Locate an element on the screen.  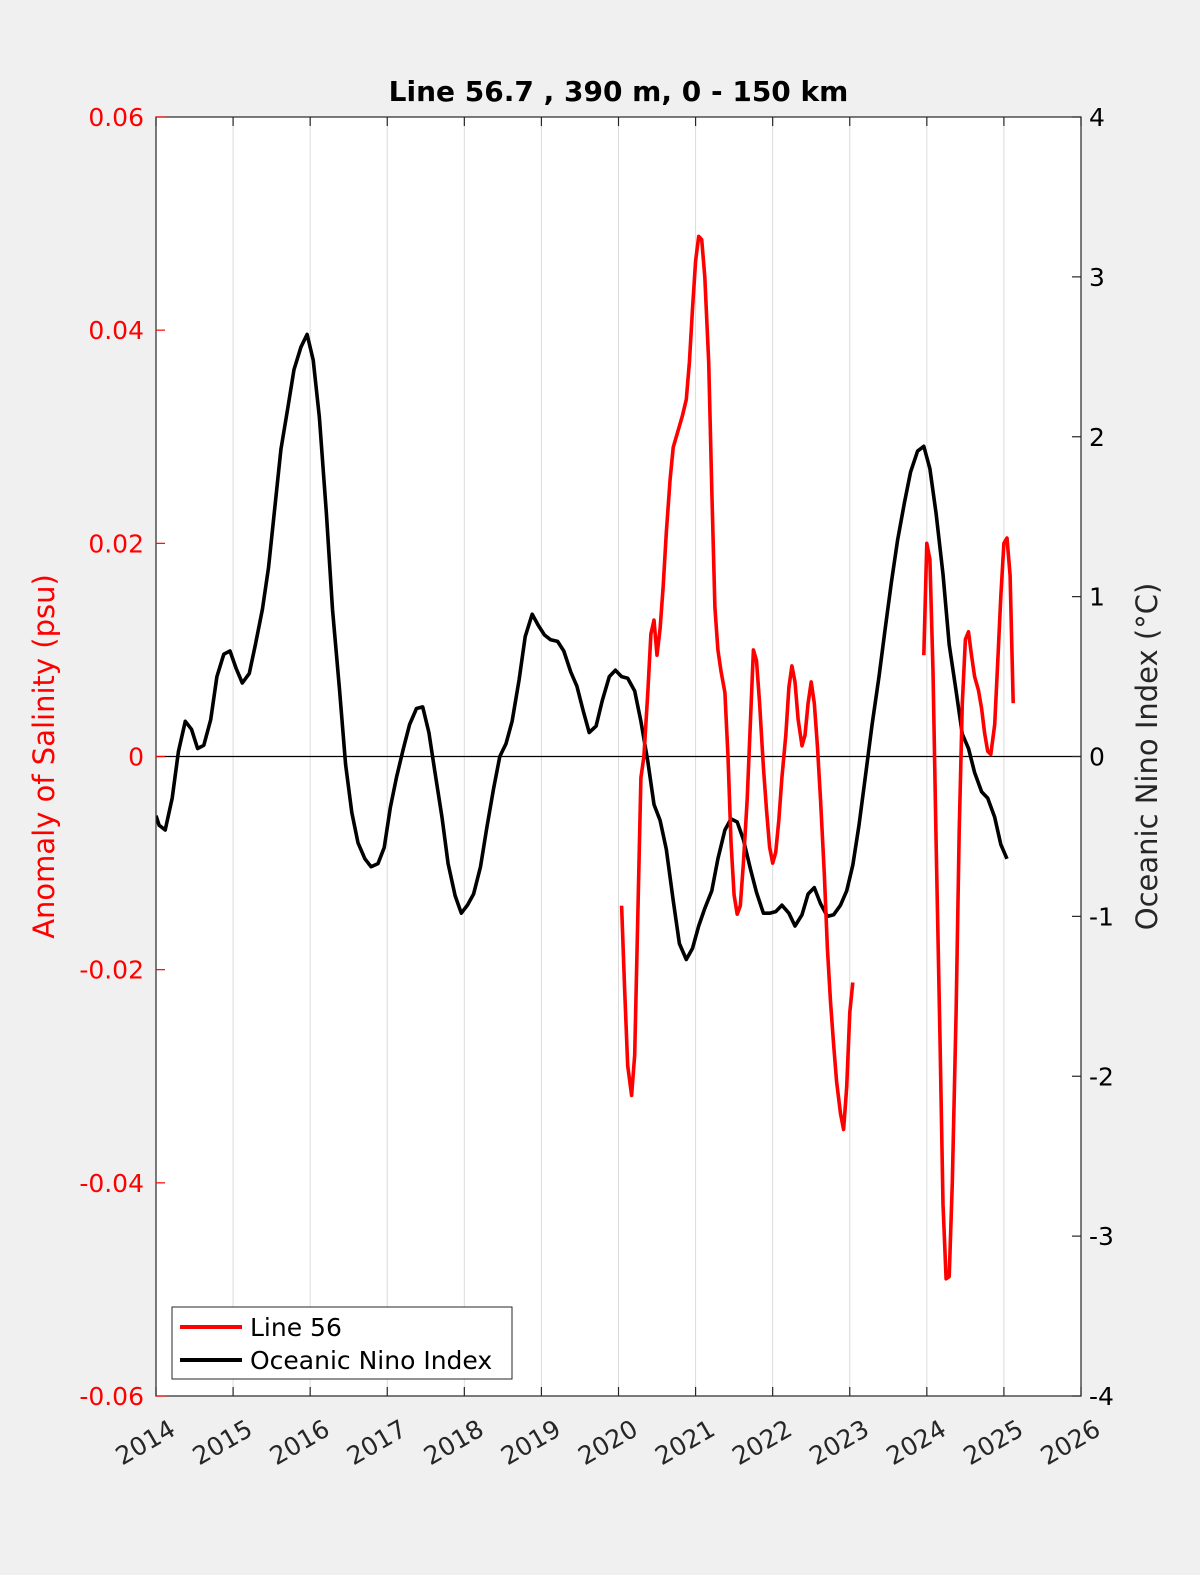
legend-label-line-56: Line 56 is located at coordinates (296, 1327).